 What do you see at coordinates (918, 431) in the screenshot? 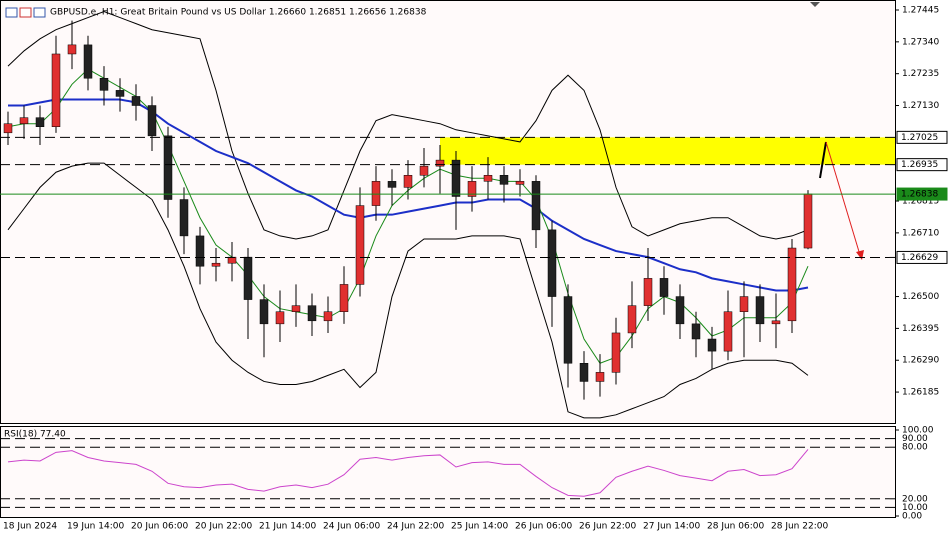
I see `y-tick-label: 100.00` at bounding box center [918, 431].